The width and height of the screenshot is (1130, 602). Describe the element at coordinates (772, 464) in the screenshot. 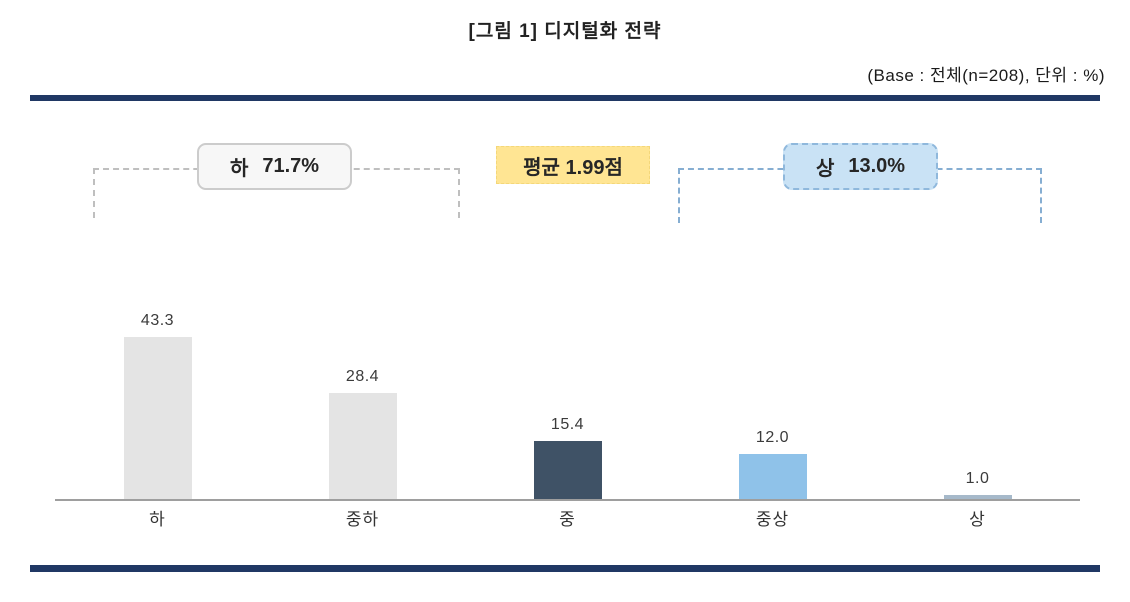

I see `bar-중상: 12.0` at that location.